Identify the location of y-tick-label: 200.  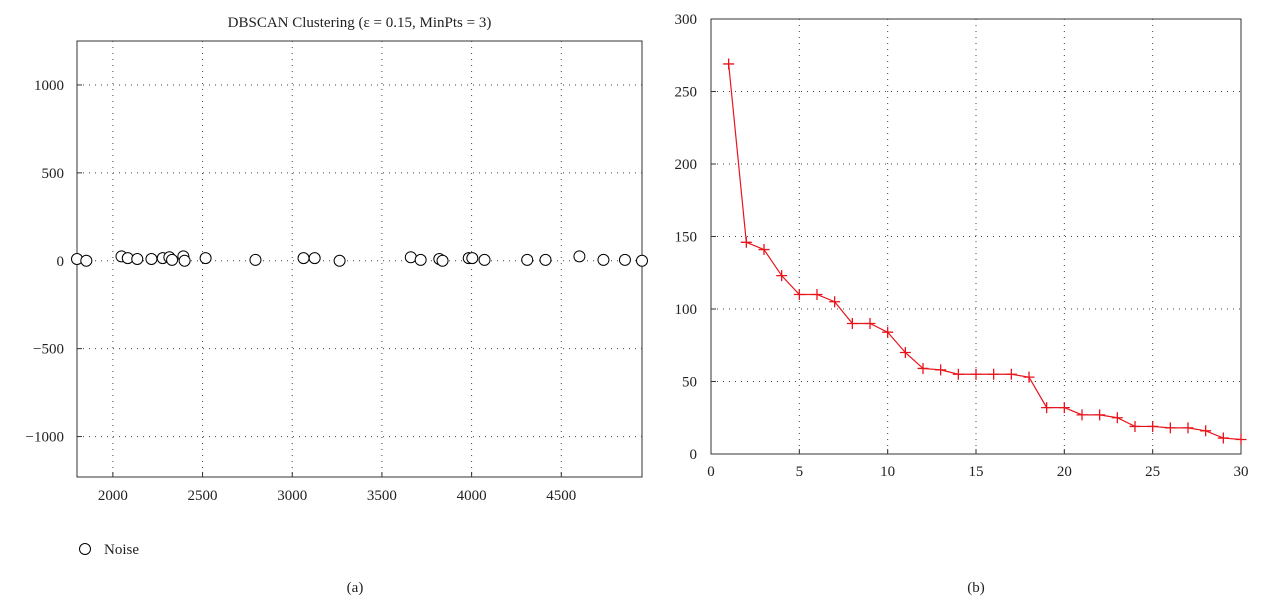
(686, 165).